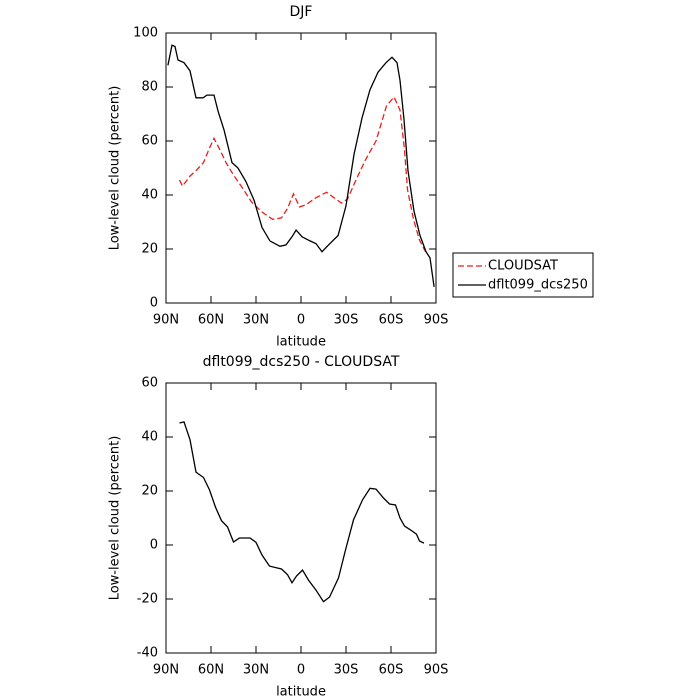 Image resolution: width=700 pixels, height=700 pixels. Describe the element at coordinates (301, 12) in the screenshot. I see `chart-title: DJF` at that location.